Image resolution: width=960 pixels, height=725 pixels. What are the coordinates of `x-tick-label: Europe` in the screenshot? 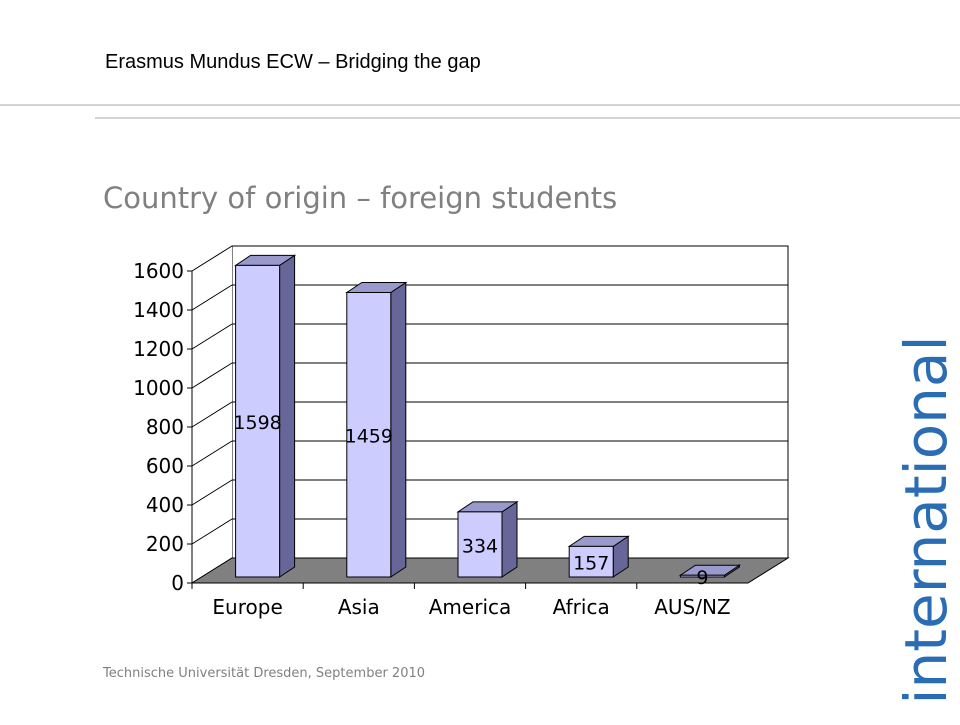 It's located at (247, 607).